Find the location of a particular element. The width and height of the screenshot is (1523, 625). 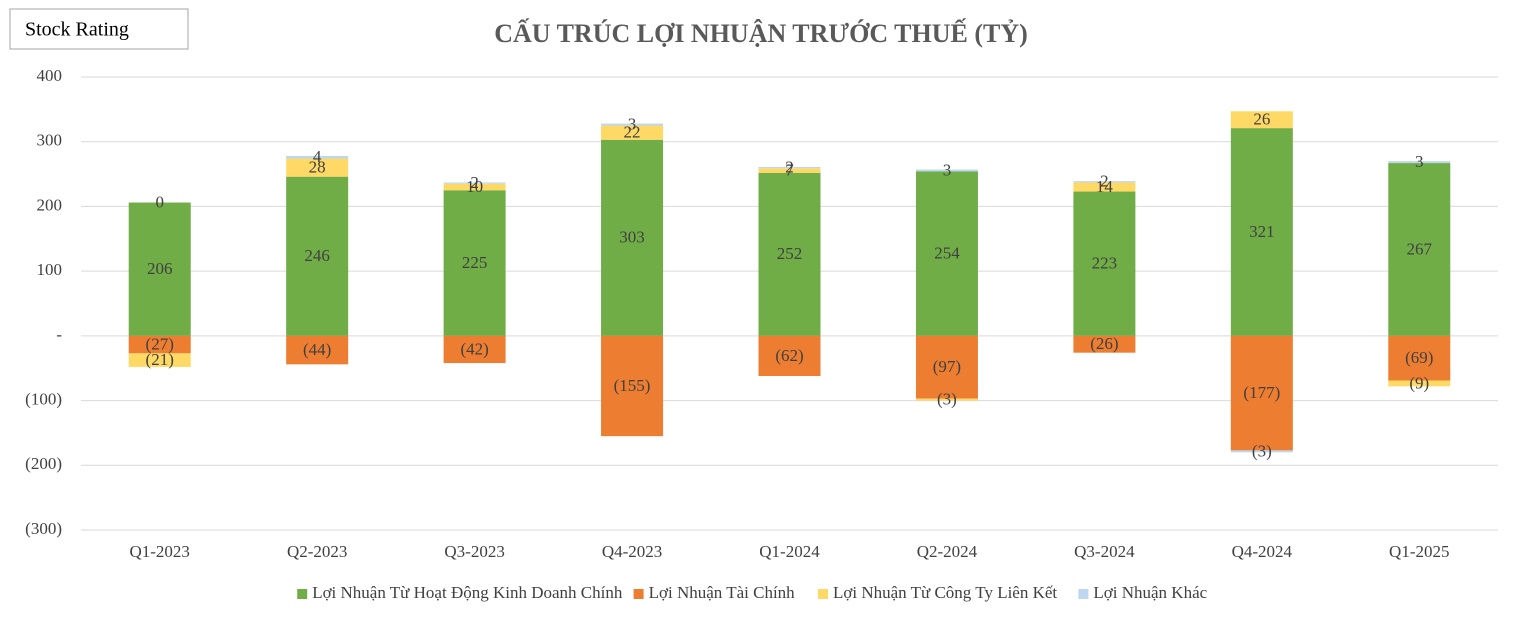

badge-box is located at coordinates (99, 29).